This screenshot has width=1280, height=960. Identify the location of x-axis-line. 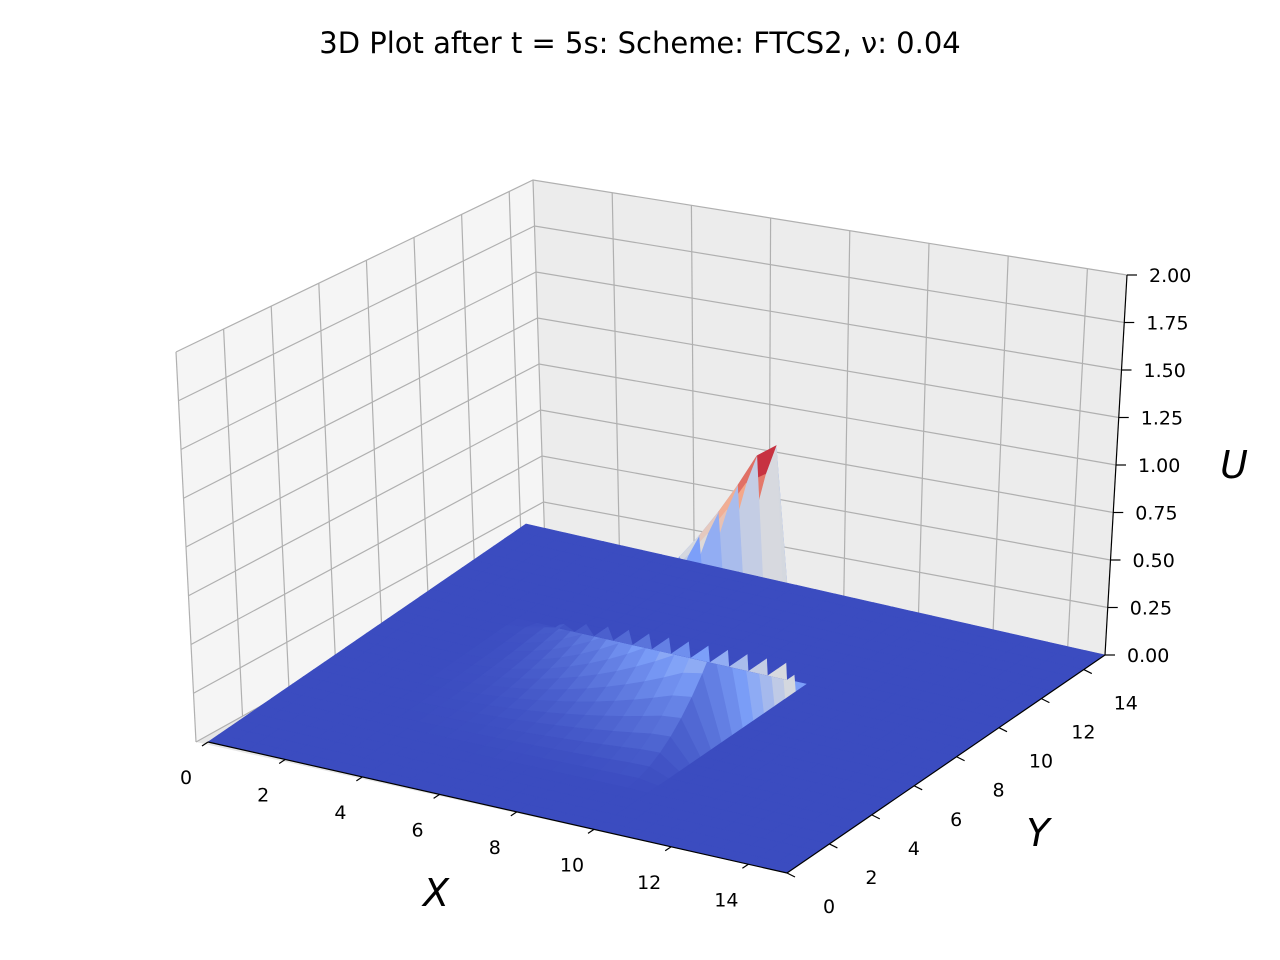
(497, 807).